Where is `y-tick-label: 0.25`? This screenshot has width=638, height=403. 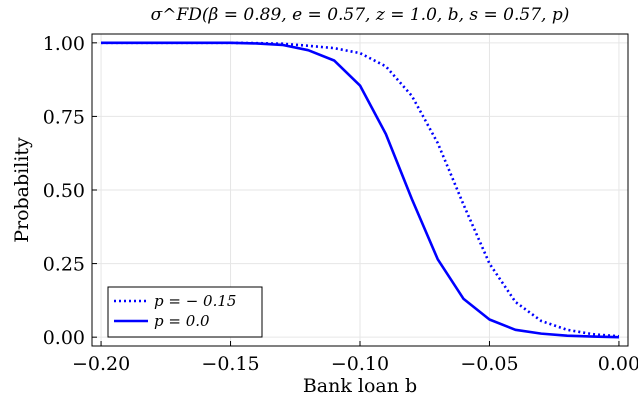
y-tick-label: 0.25 is located at coordinates (64, 265).